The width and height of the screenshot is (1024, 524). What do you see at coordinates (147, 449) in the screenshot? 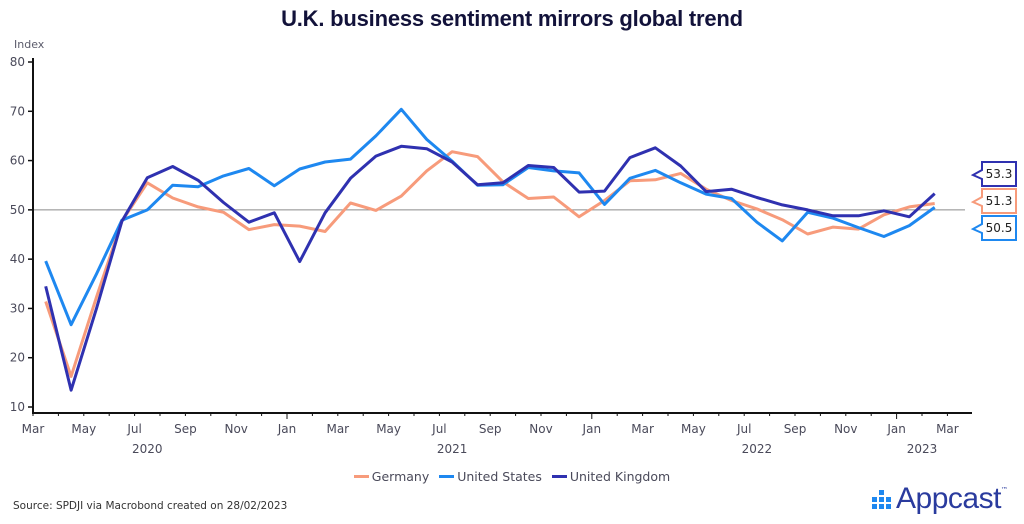
I see `x-year-label: 2020` at bounding box center [147, 449].